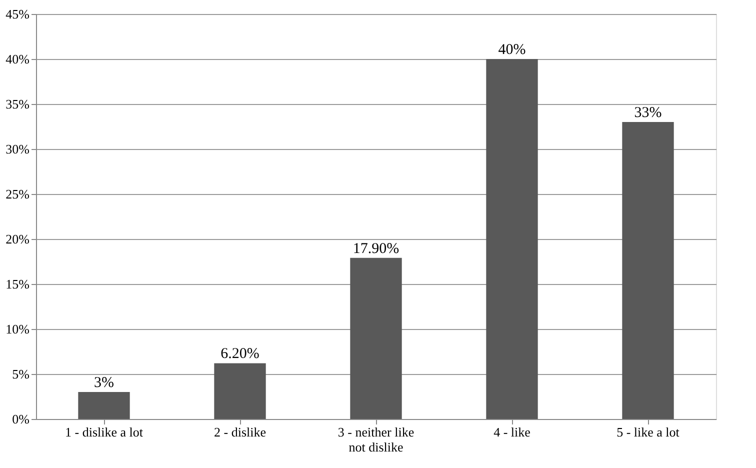 This screenshot has height=468, width=756. I want to click on y-tick-label: 30%, so click(18, 149).